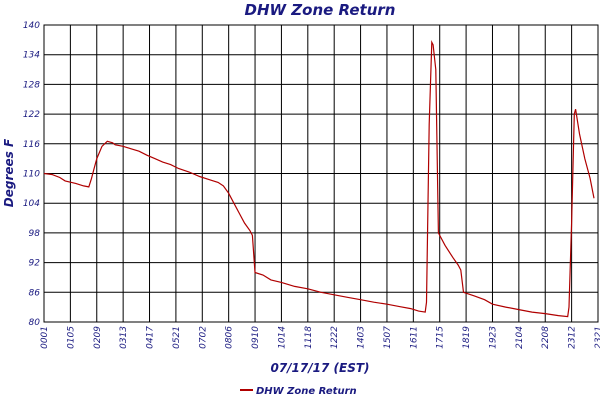 This screenshot has height=400, width=600. What do you see at coordinates (335, 337) in the screenshot?
I see `x-tick-label: 1222` at bounding box center [335, 337].